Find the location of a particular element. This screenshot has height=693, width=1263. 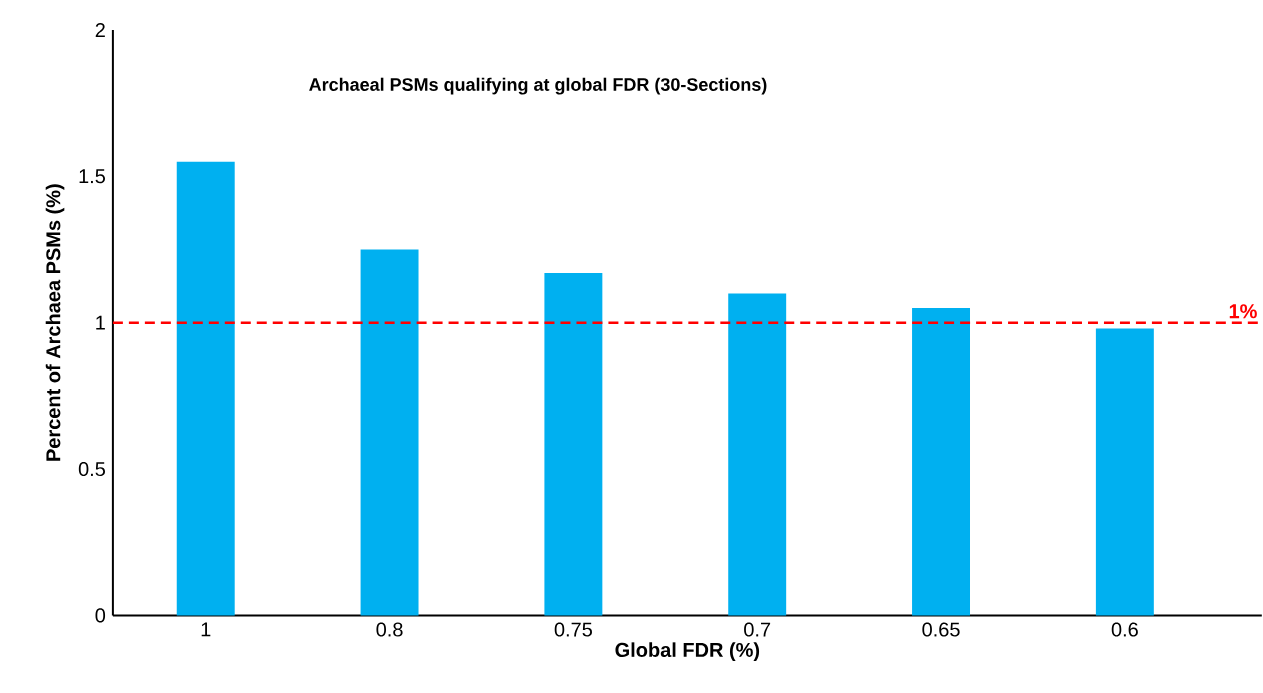

y-tick-label: 1 is located at coordinates (100, 322).